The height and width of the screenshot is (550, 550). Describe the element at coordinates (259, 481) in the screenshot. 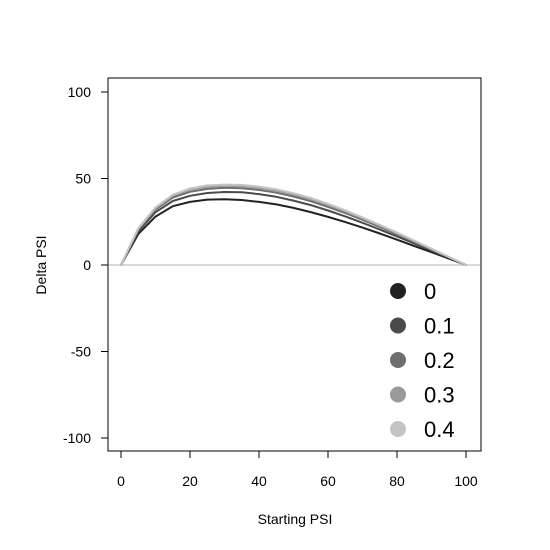

I see `x-tick-label: 40` at that location.